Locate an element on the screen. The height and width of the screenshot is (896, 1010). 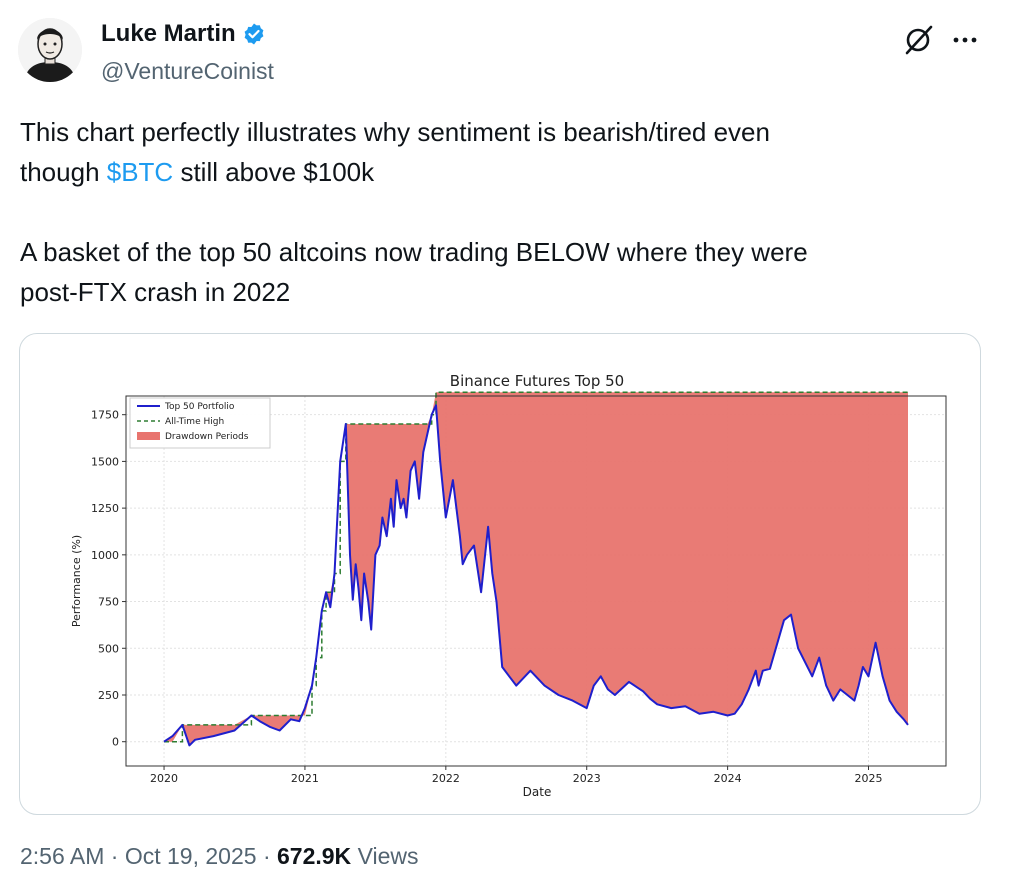
verified-badge-icon is located at coordinates (254, 34).